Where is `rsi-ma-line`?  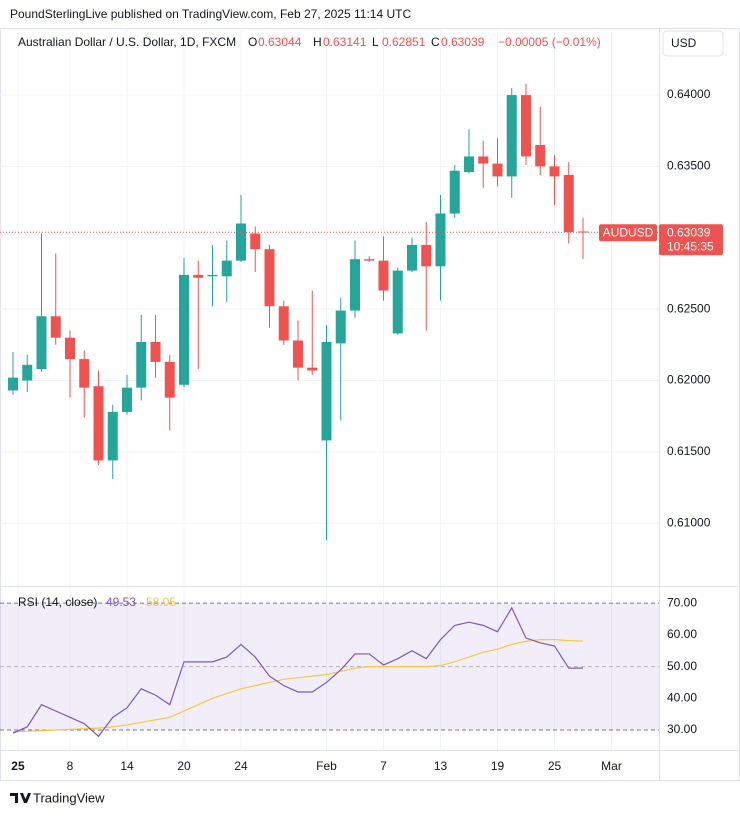
rsi-ma-line is located at coordinates (298, 686).